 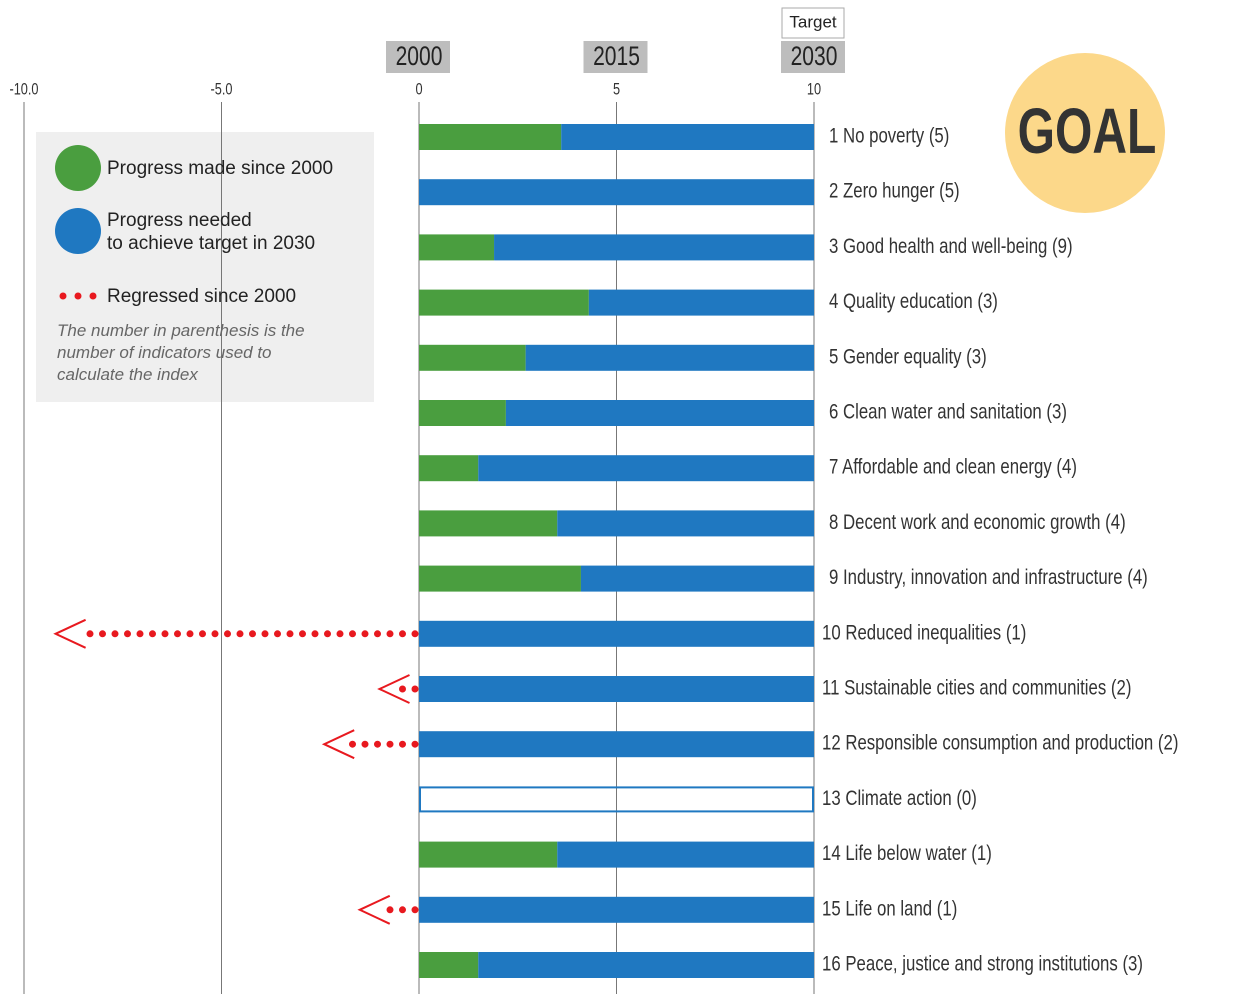 What do you see at coordinates (202, 296) in the screenshot?
I see `legend-label: Regressed since 2000` at bounding box center [202, 296].